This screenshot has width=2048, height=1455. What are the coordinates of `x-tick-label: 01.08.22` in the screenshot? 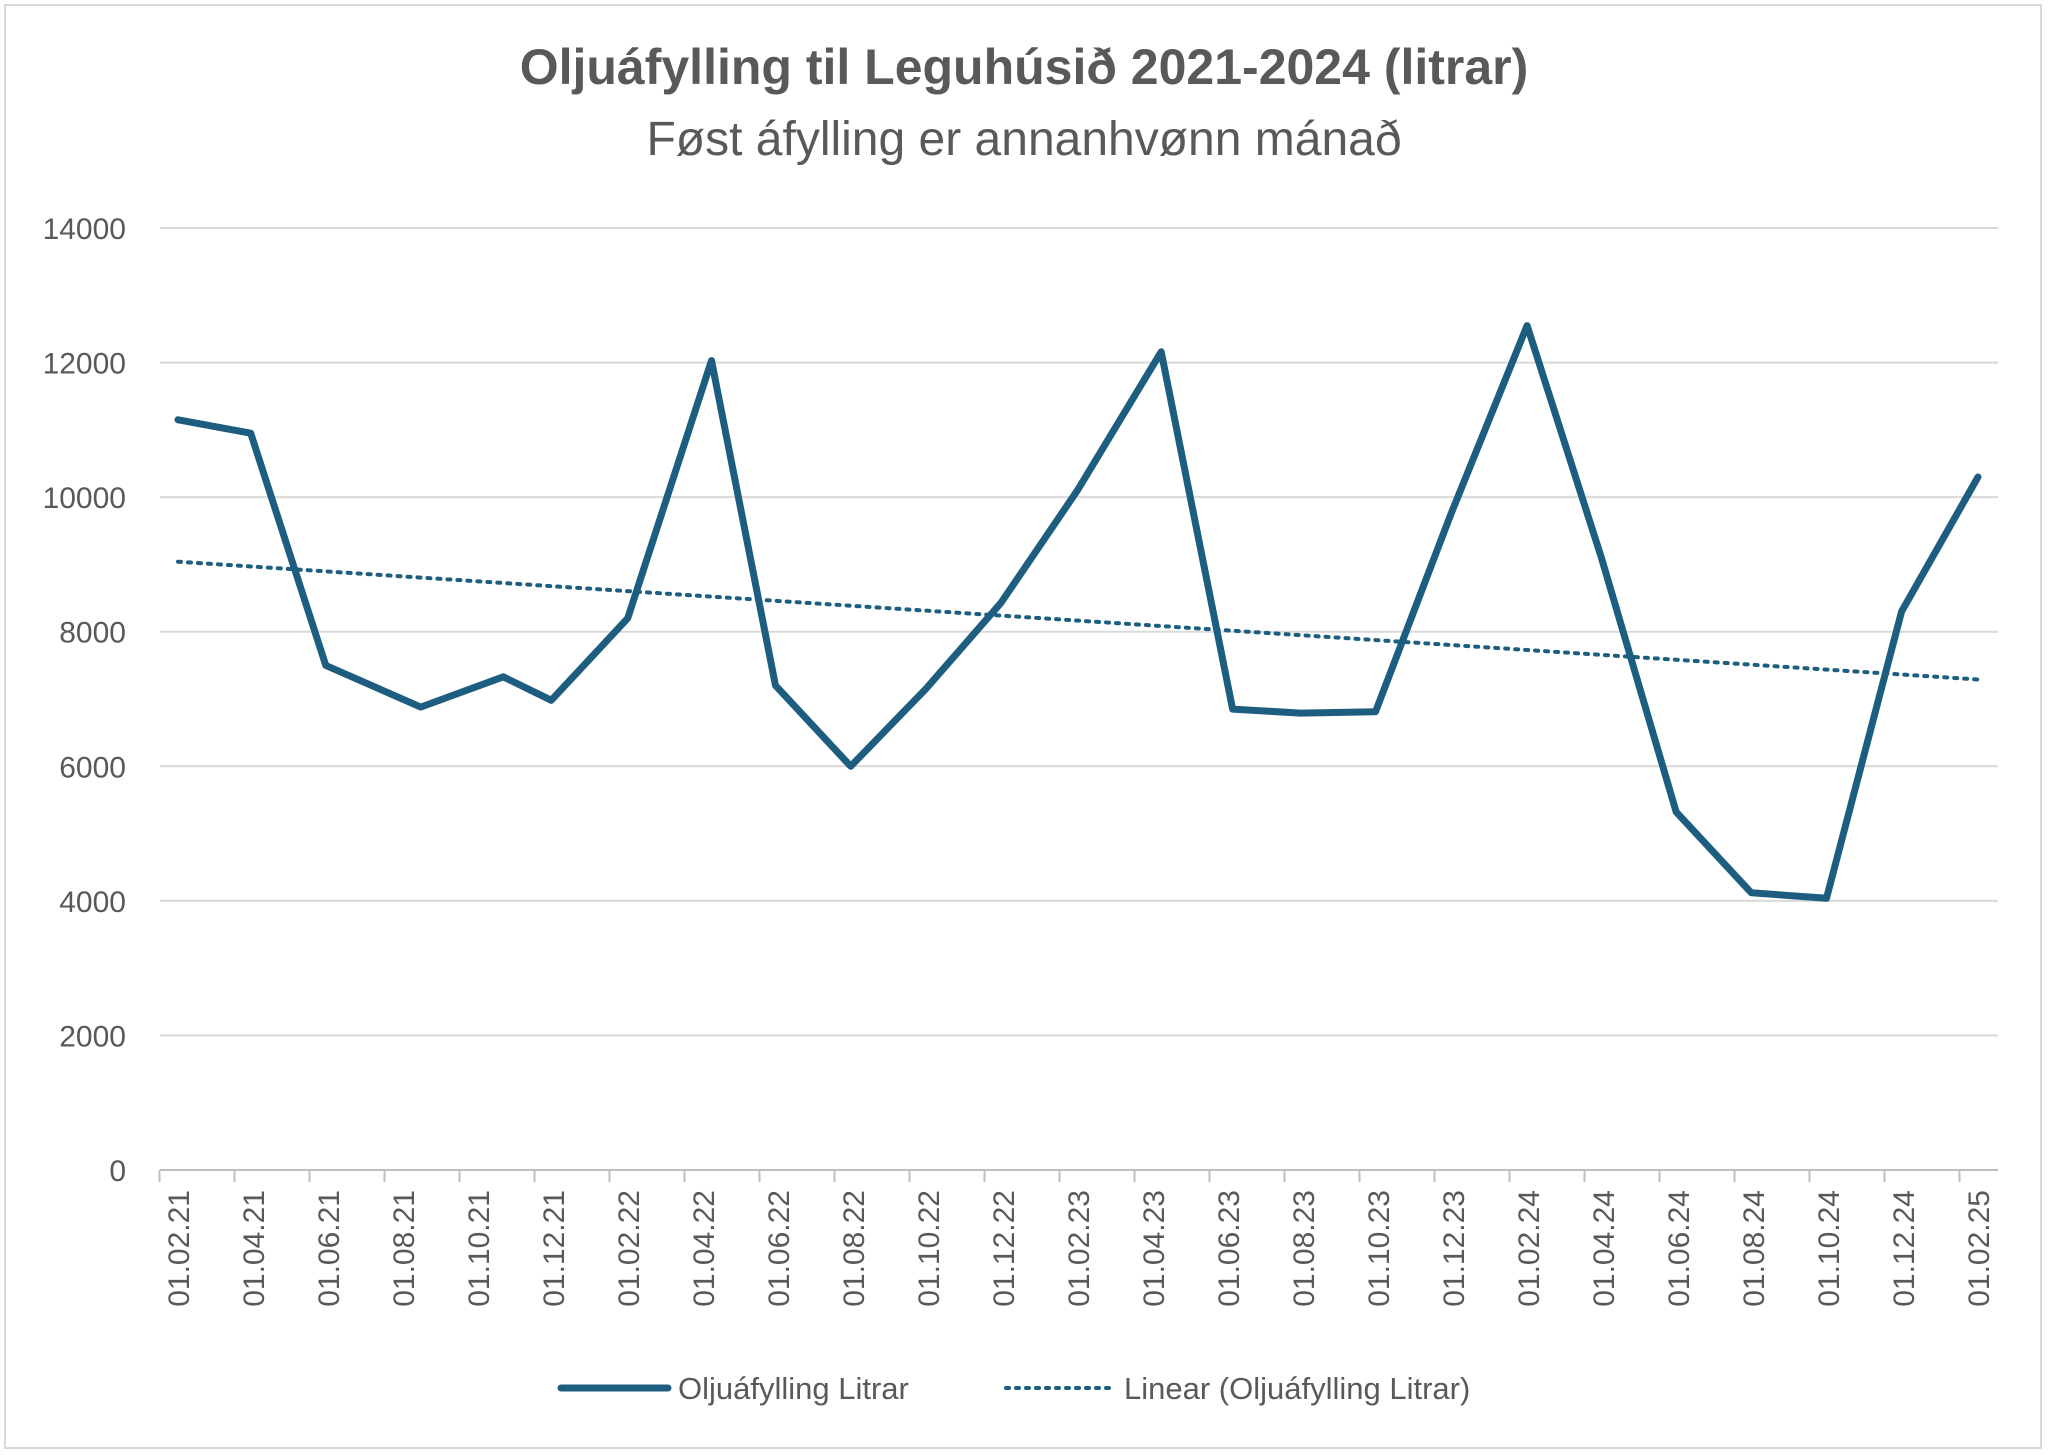 It's located at (854, 1248).